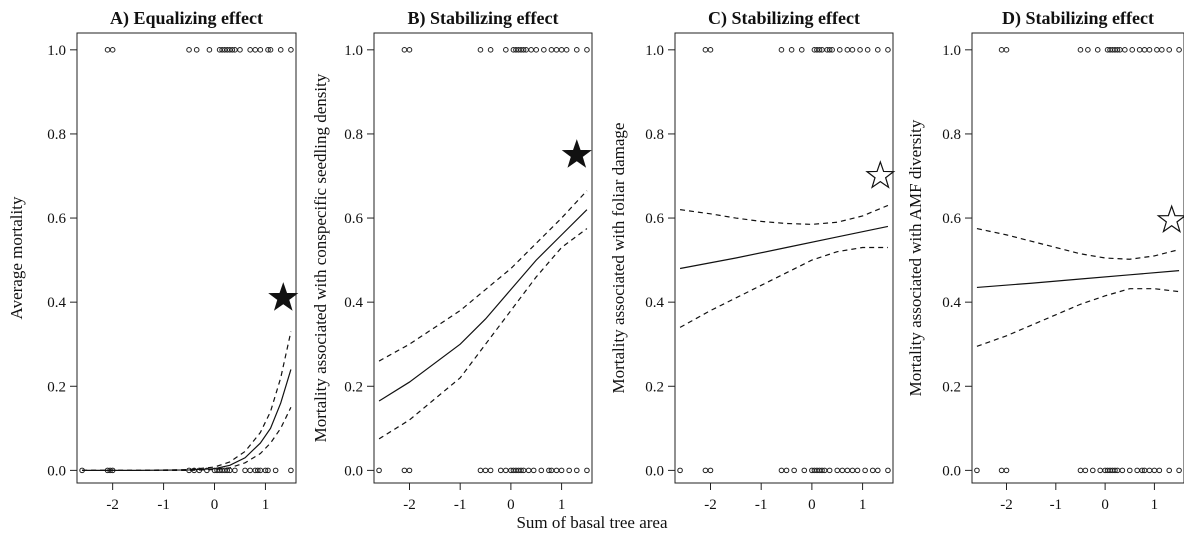 The height and width of the screenshot is (536, 1184). I want to click on x-tick-label: -1, so click(1056, 505).